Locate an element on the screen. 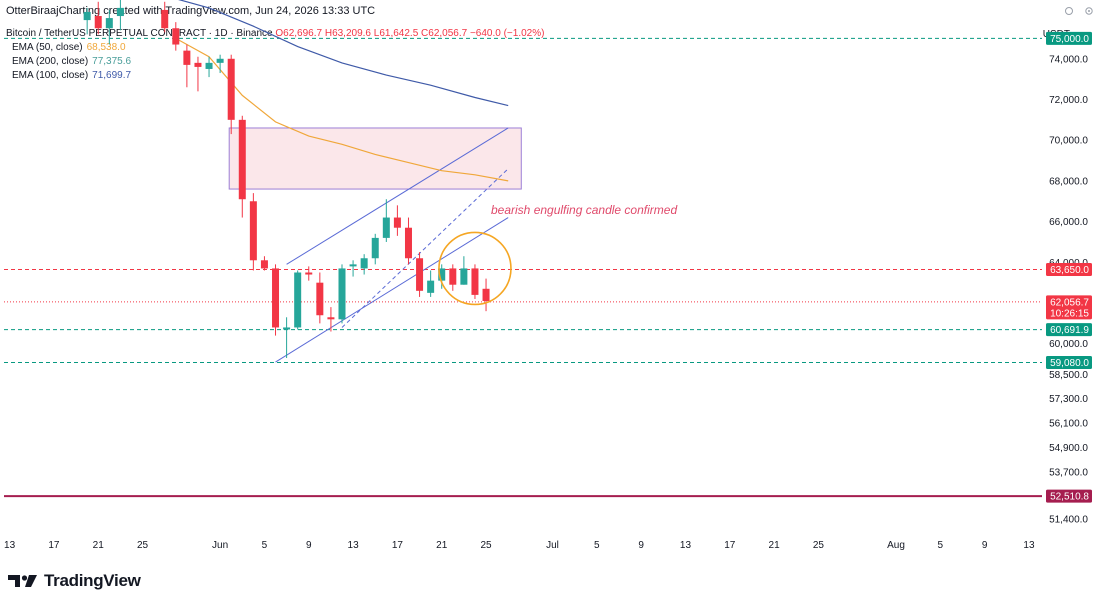  y-tick-label: 74,000.0 is located at coordinates (1068, 59).